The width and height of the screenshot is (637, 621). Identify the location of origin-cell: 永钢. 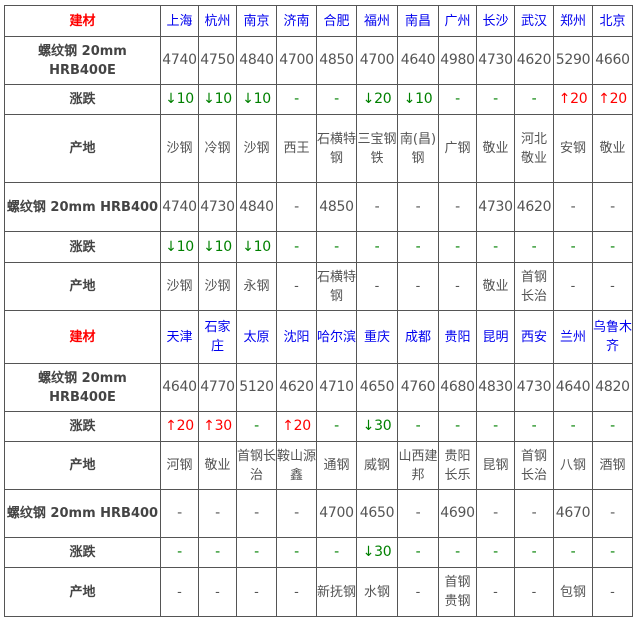
(256, 286).